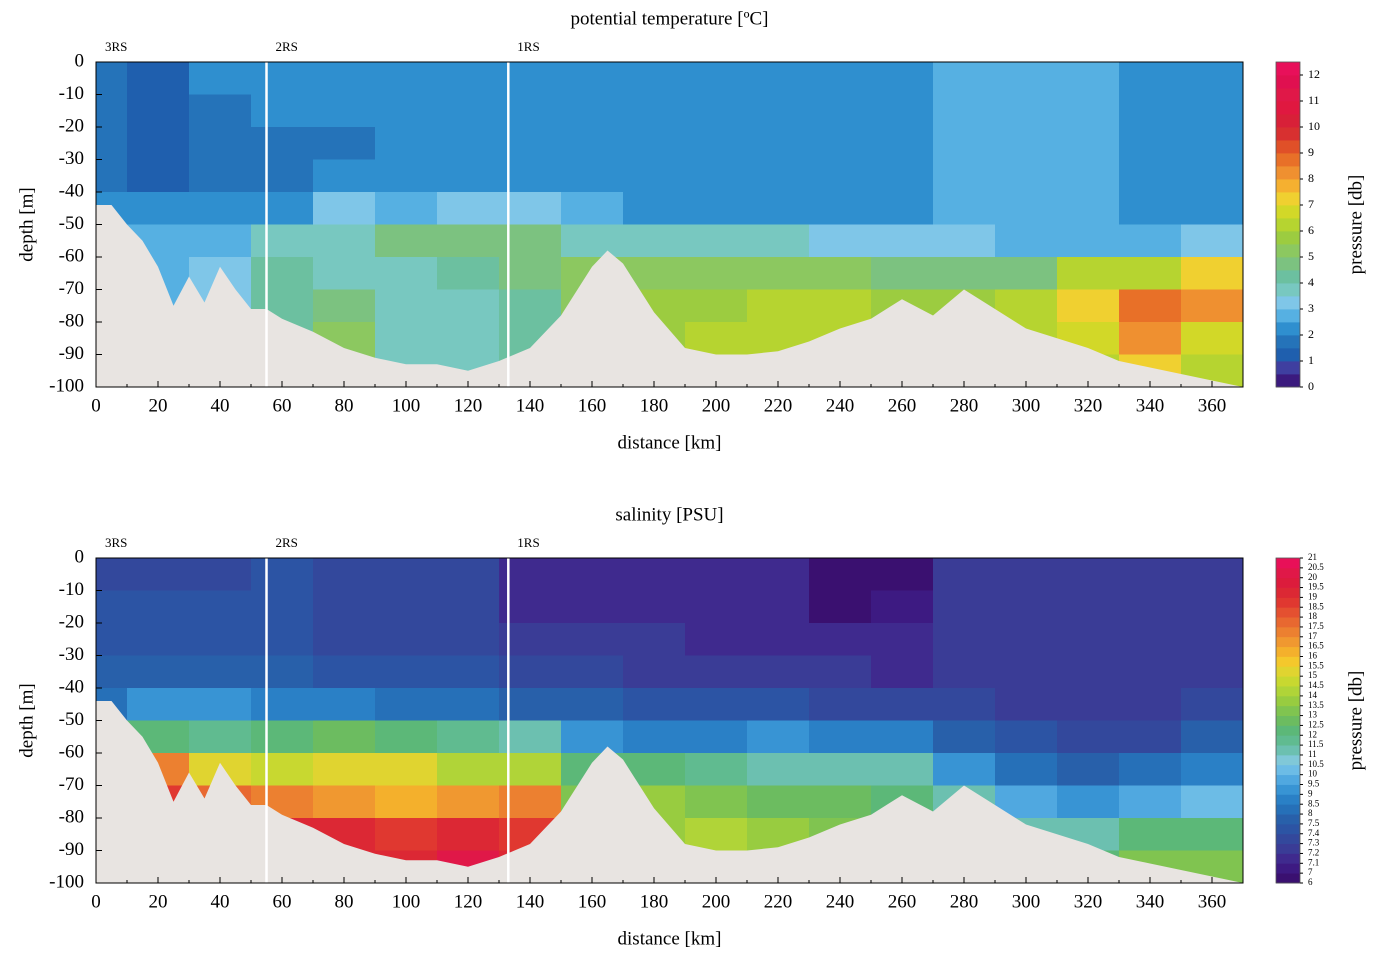  I want to click on y-tick-label: -80, so click(71, 816).